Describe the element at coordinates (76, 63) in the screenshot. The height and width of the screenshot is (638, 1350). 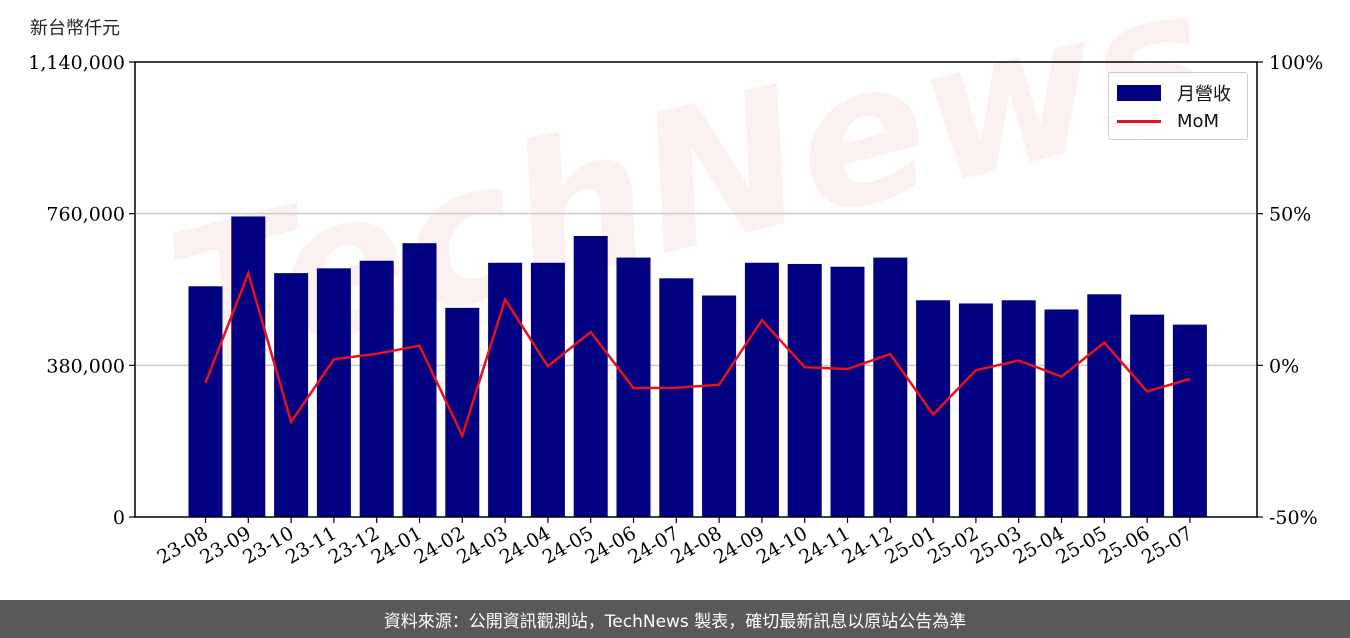
I see `left-tick-label: 1,140,000` at that location.